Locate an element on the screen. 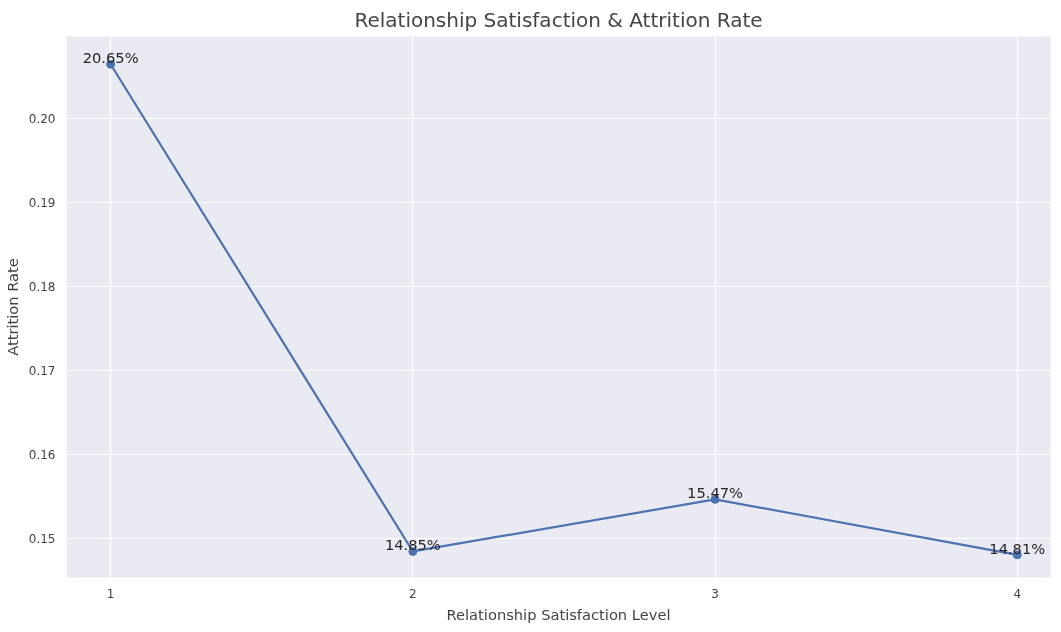 This screenshot has width=1061, height=632. x-tick-label: 1 is located at coordinates (110, 593).